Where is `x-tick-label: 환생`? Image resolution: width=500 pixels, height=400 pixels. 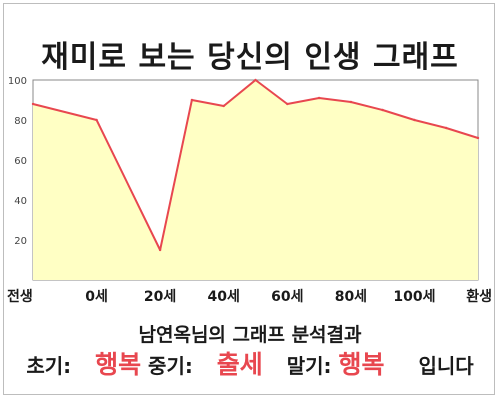
x-tick-label: 환생 is located at coordinates (479, 296).